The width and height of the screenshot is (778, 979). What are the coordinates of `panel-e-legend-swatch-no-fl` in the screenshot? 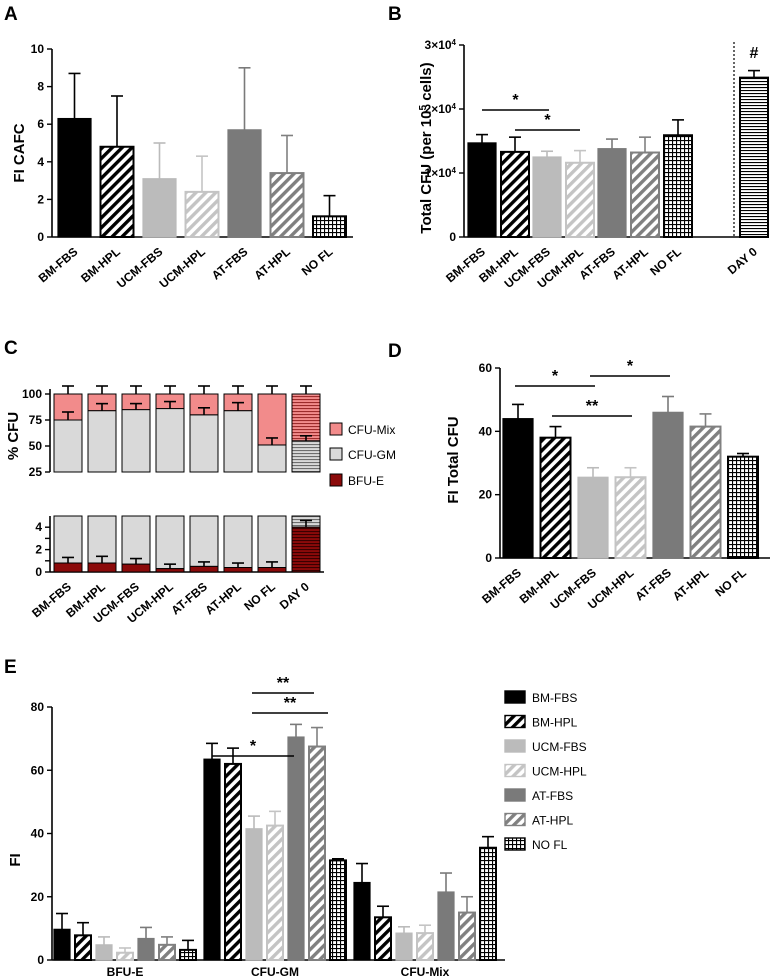 It's located at (515, 844).